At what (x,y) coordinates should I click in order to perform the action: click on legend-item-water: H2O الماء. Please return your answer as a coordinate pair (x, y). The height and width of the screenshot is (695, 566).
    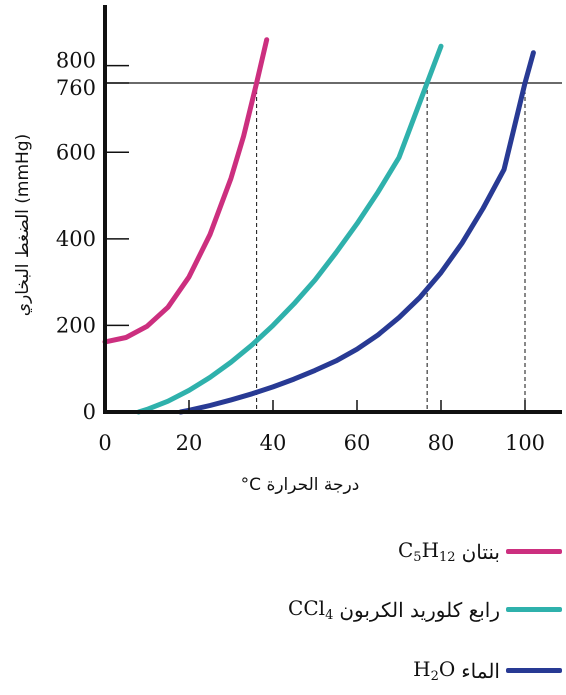
    Looking at the image, I should click on (487, 670).